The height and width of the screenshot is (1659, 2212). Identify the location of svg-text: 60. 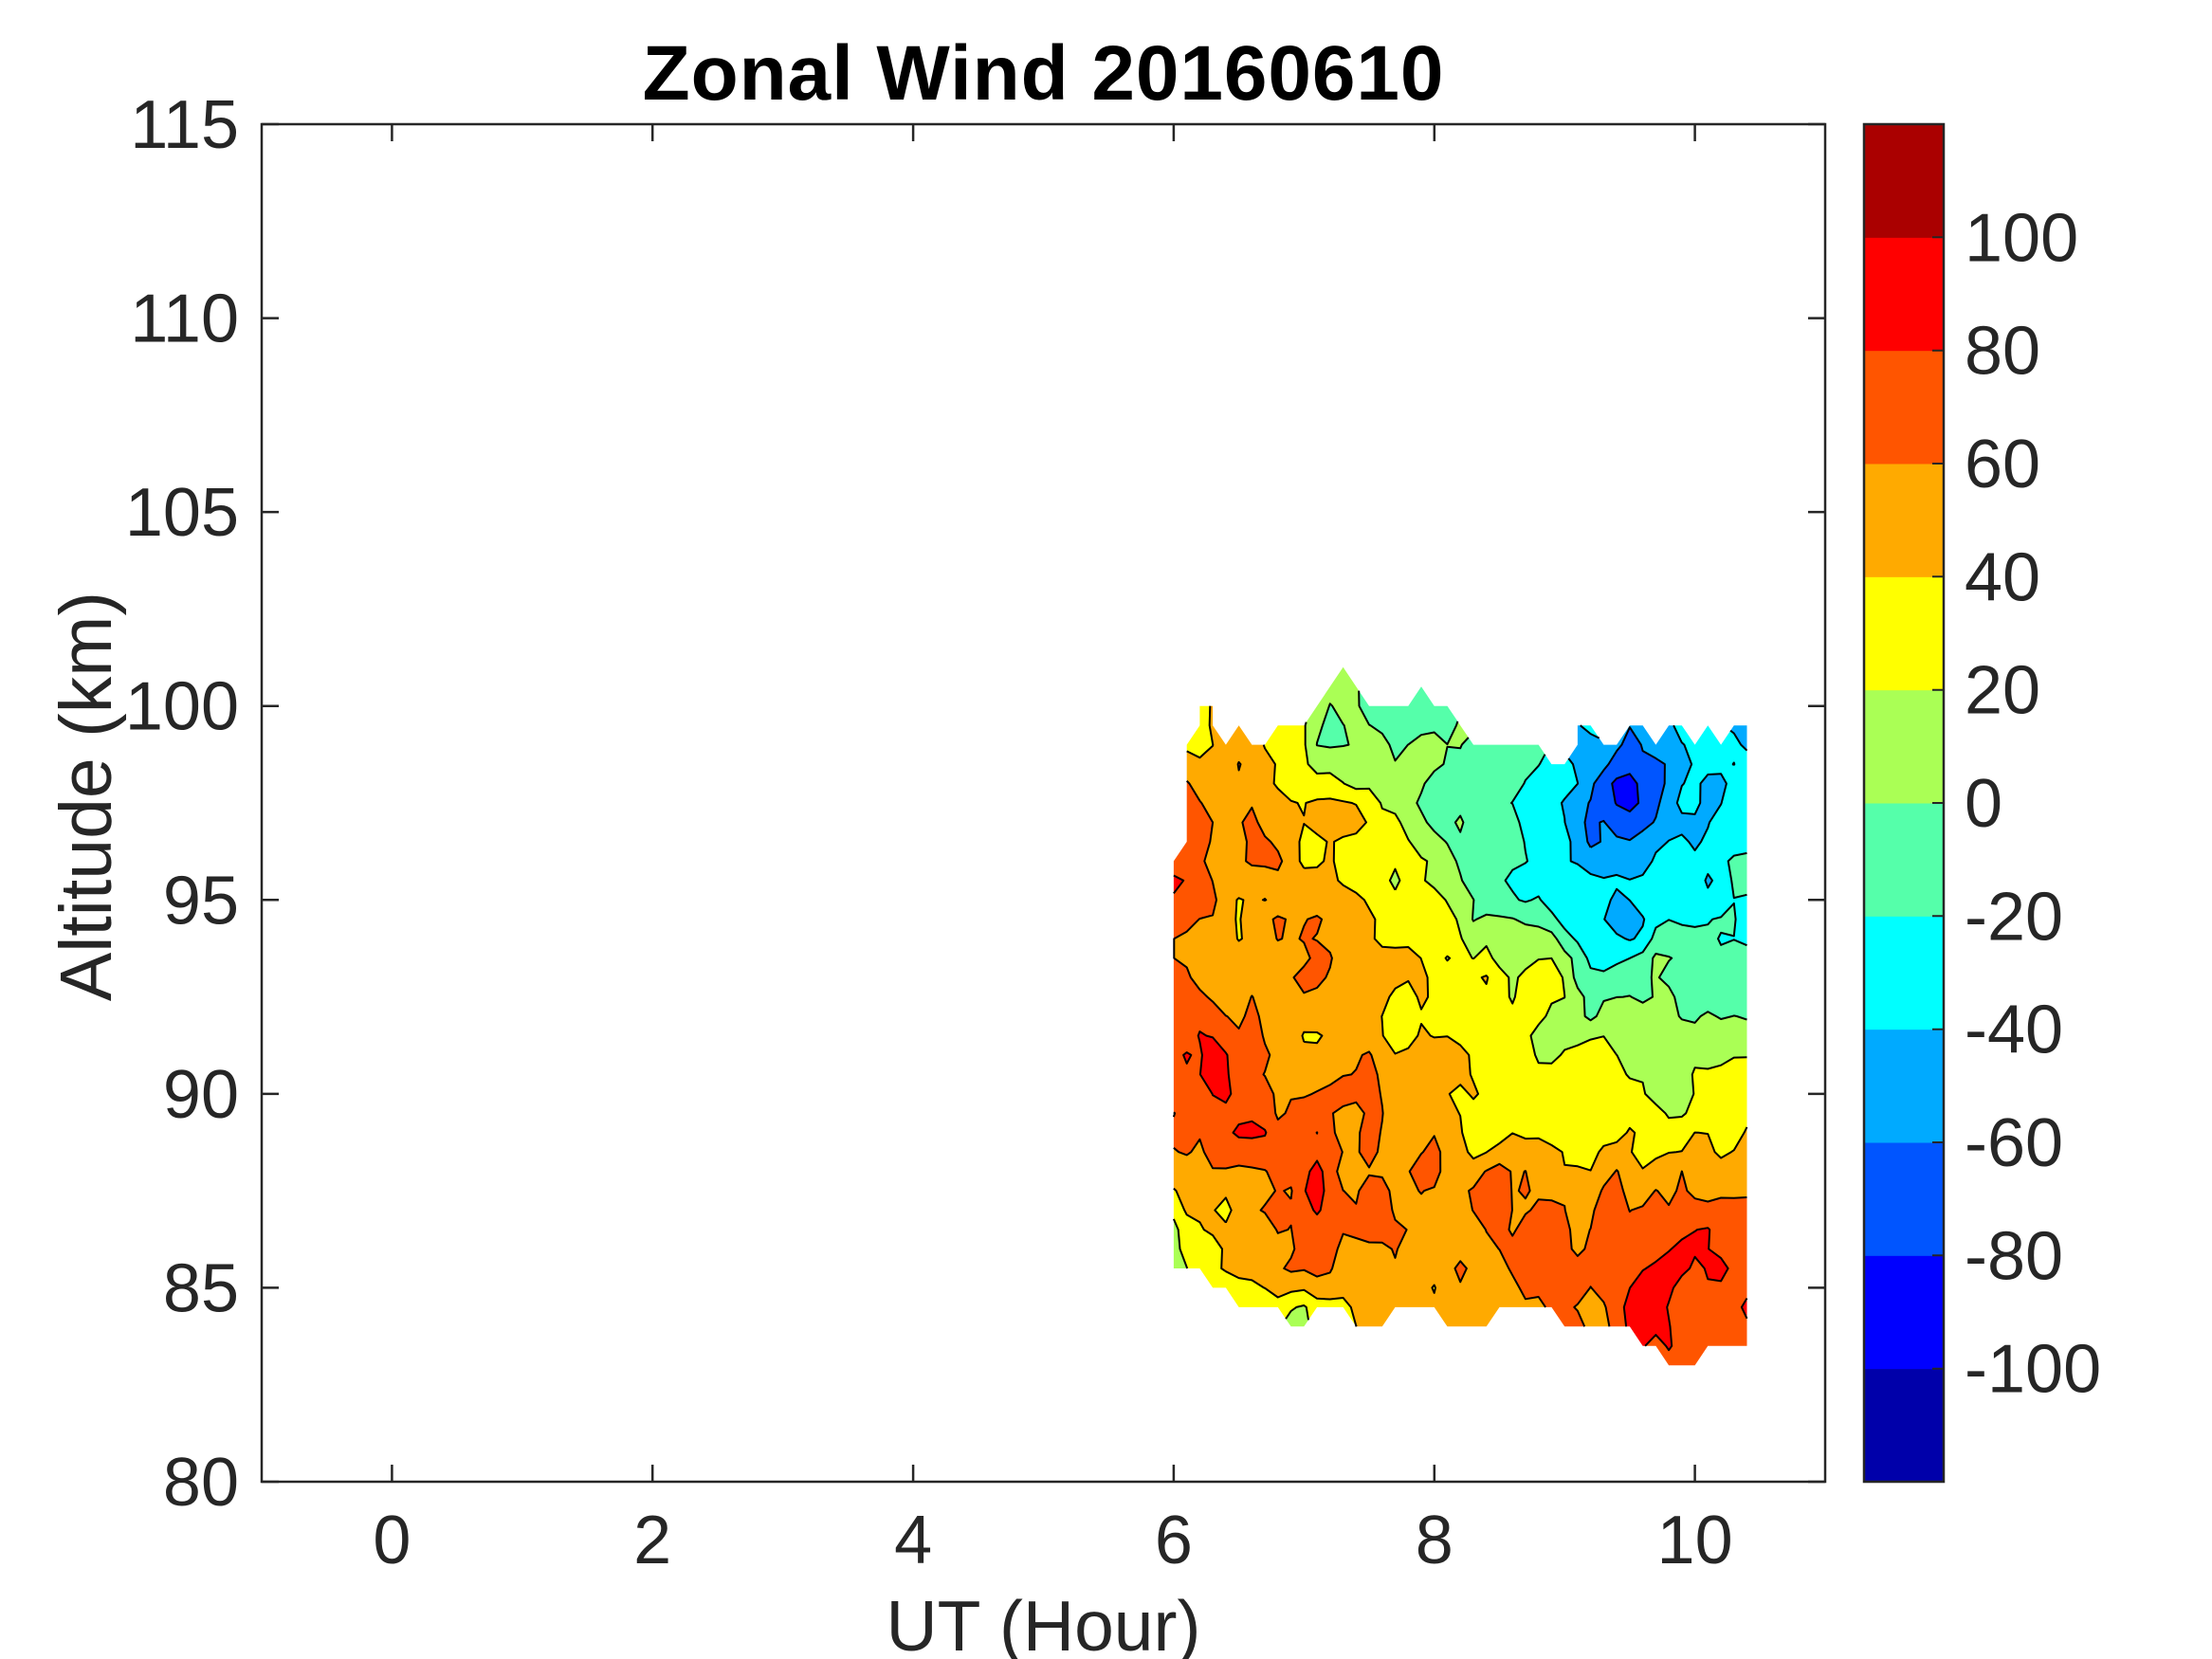
(2003, 464).